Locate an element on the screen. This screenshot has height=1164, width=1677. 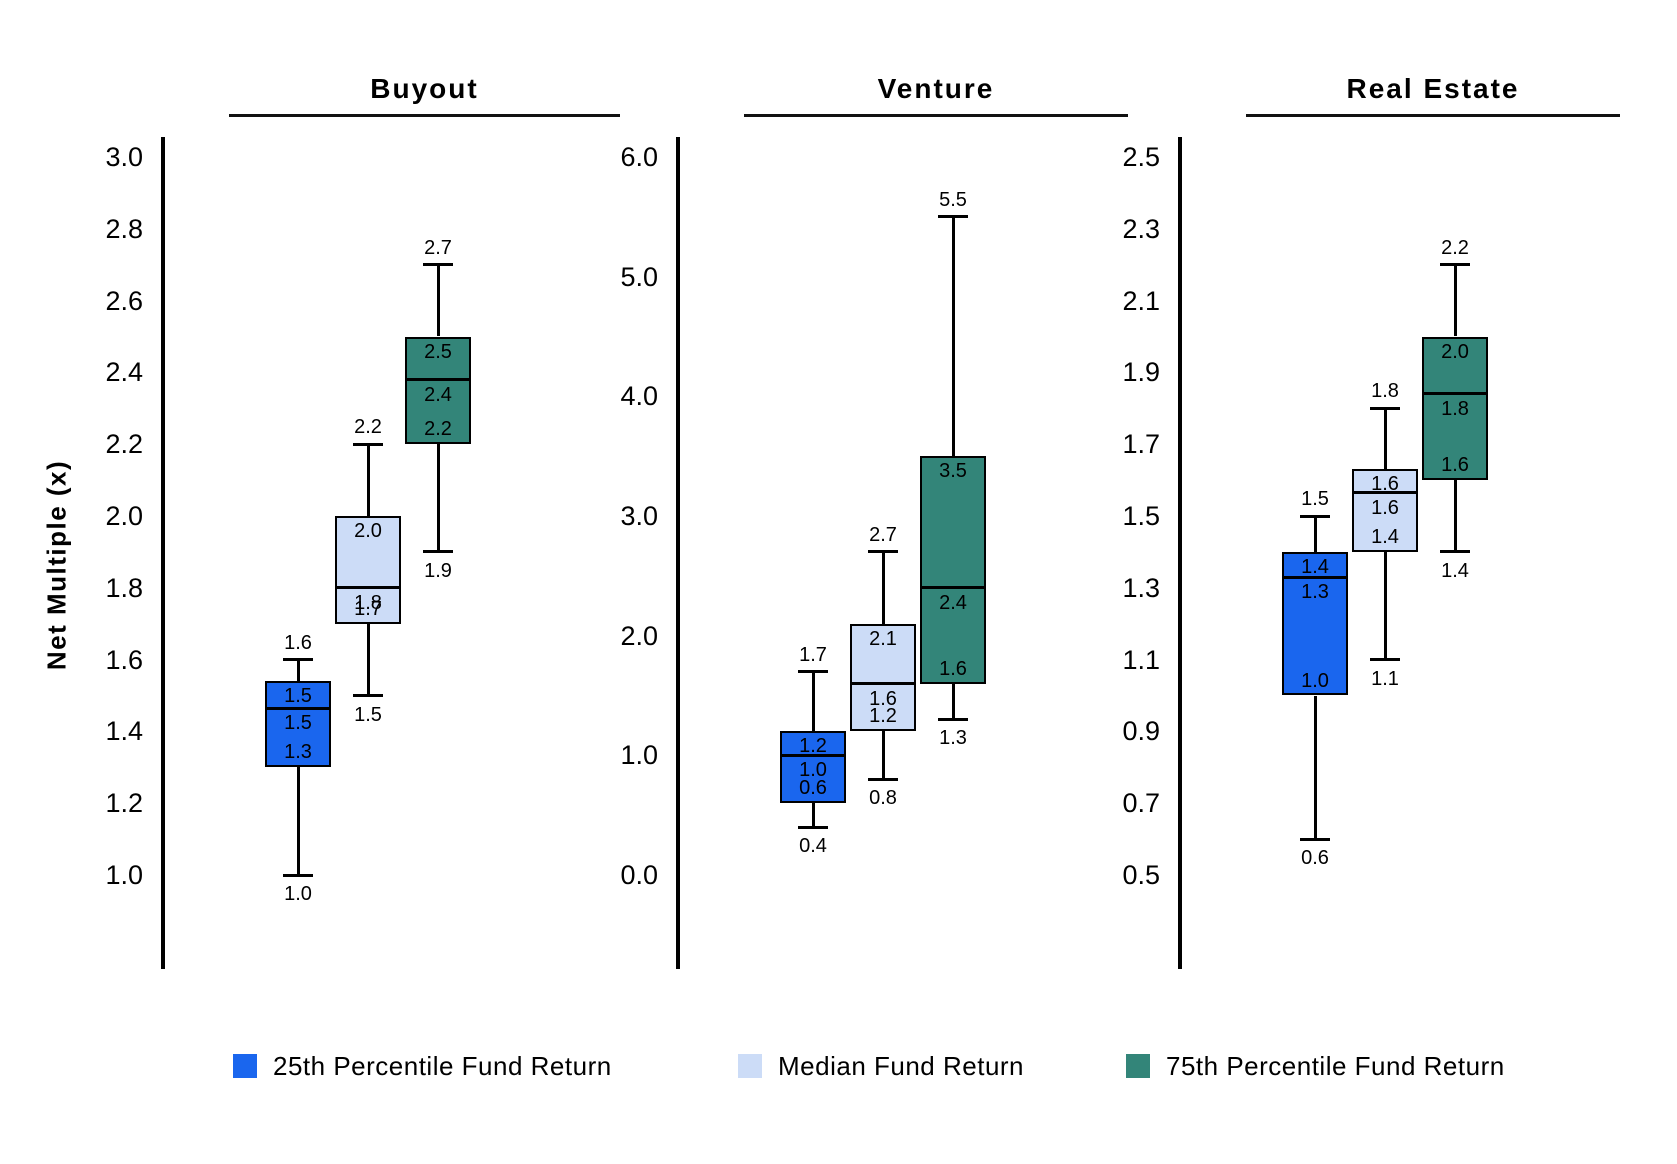
y-axis-tick-label: 0.0 is located at coordinates (639, 875).